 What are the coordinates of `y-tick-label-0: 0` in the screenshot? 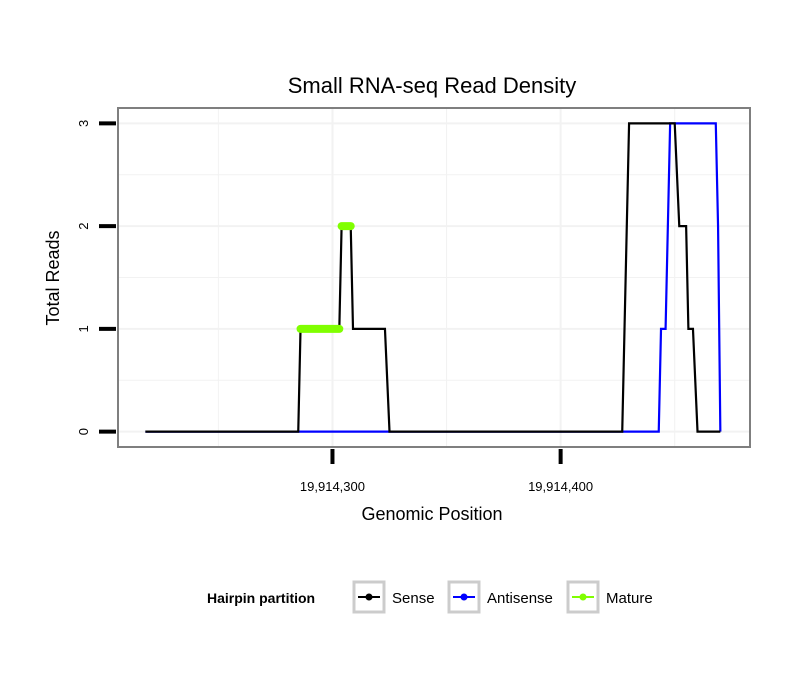 It's located at (83, 431).